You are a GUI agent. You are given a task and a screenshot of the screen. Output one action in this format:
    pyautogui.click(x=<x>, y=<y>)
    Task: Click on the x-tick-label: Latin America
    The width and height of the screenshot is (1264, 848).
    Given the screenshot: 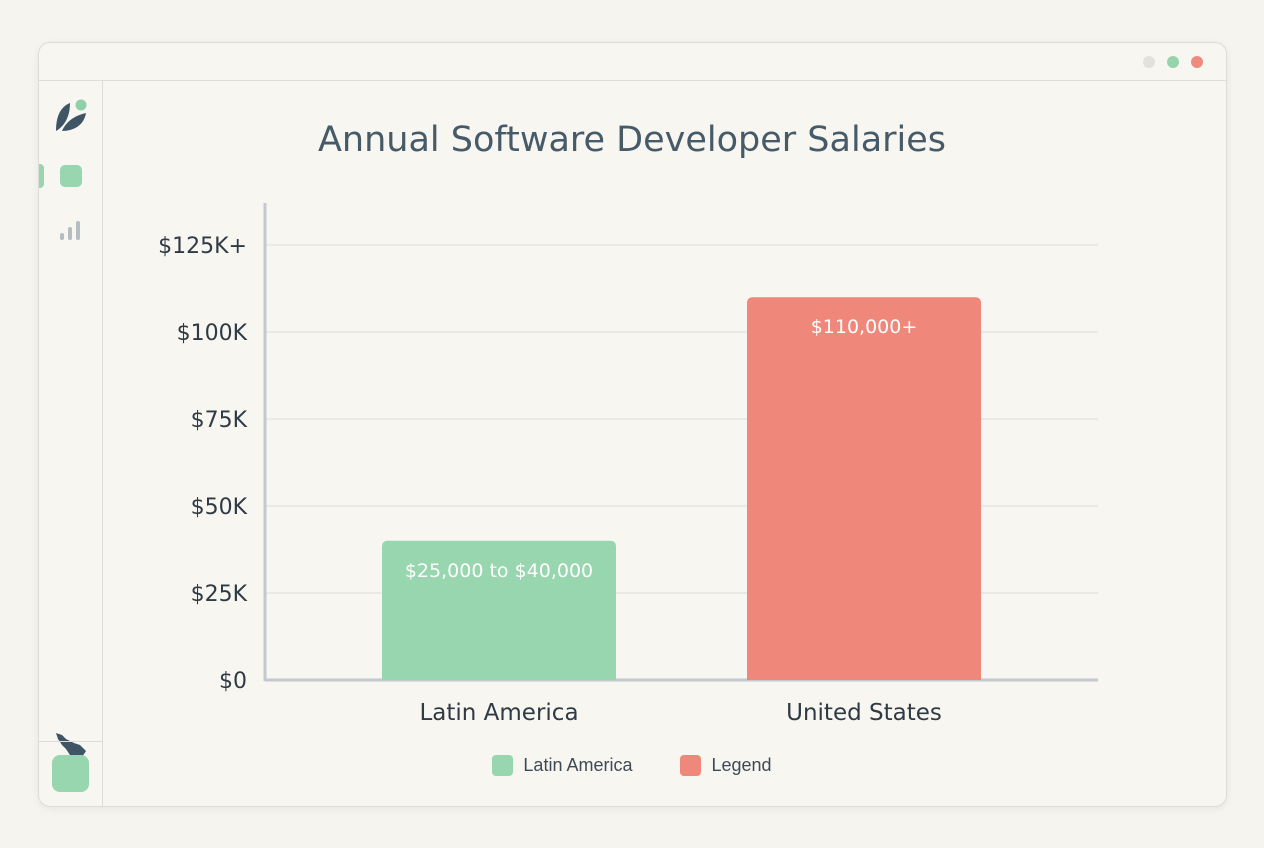 What is the action you would take?
    pyautogui.click(x=498, y=713)
    